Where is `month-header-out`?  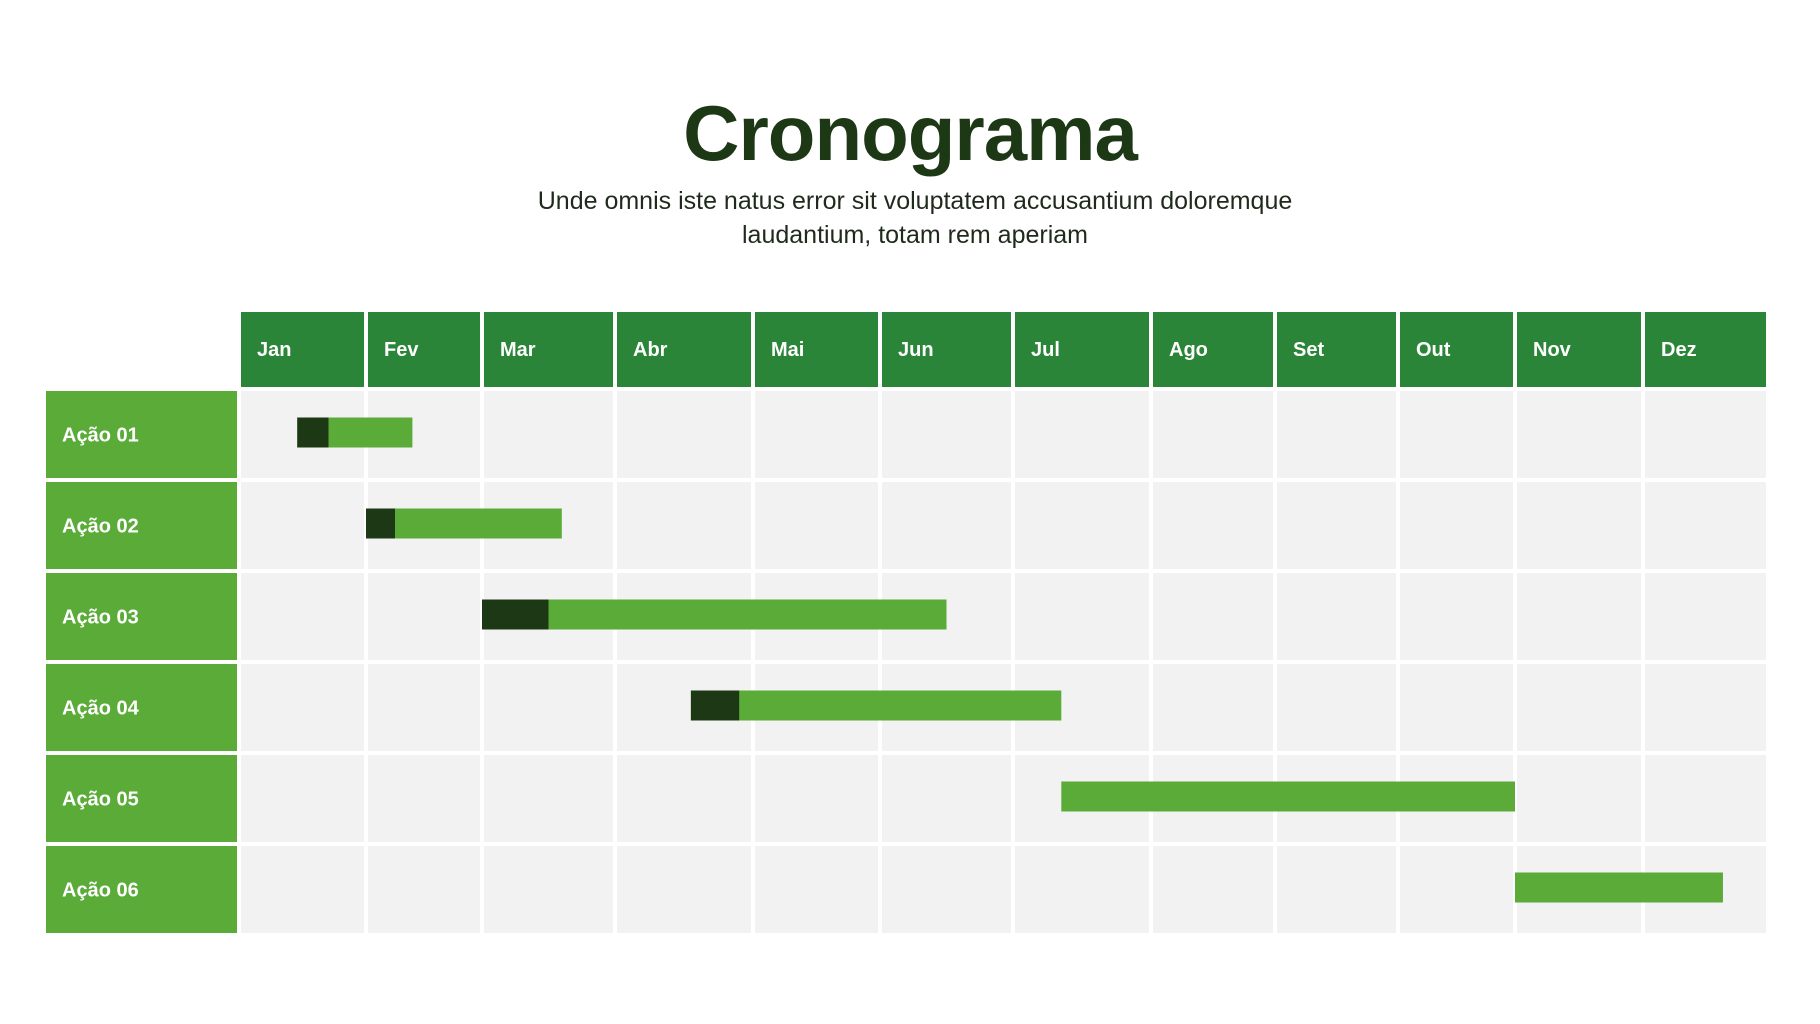
month-header-out is located at coordinates (1456, 349).